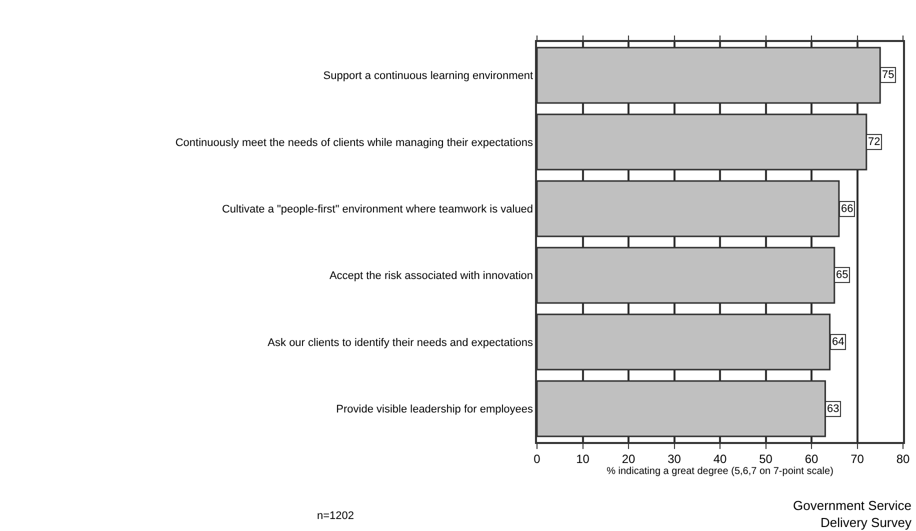  Describe the element at coordinates (842, 275) in the screenshot. I see `data-label: 65` at that location.